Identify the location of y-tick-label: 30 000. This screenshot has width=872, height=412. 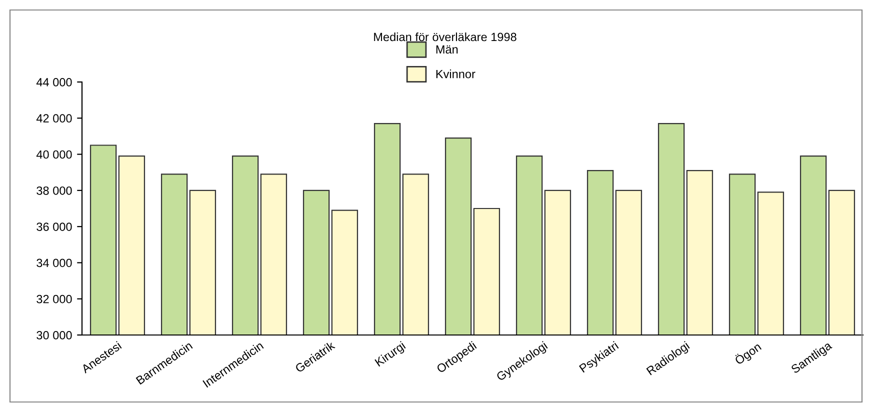
(54, 335).